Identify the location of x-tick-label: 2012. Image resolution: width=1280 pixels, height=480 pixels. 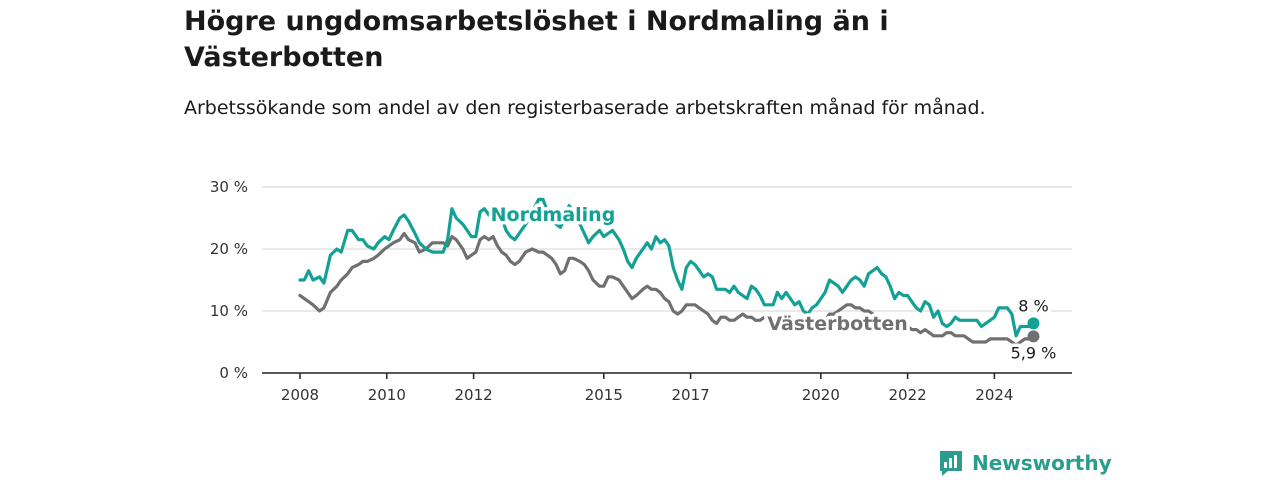
(474, 395).